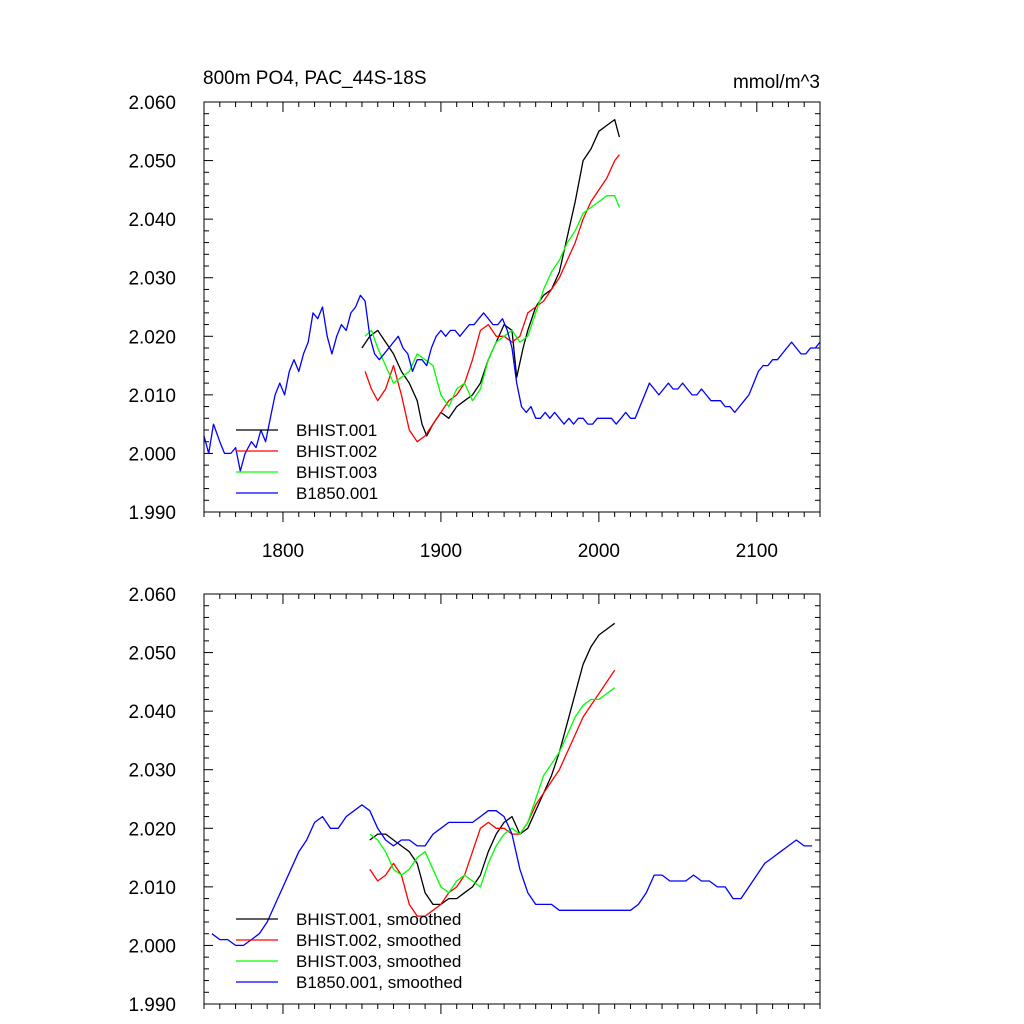 Image resolution: width=1024 pixels, height=1024 pixels. I want to click on legend-label: BHIST.001, smoothed, so click(378, 919).